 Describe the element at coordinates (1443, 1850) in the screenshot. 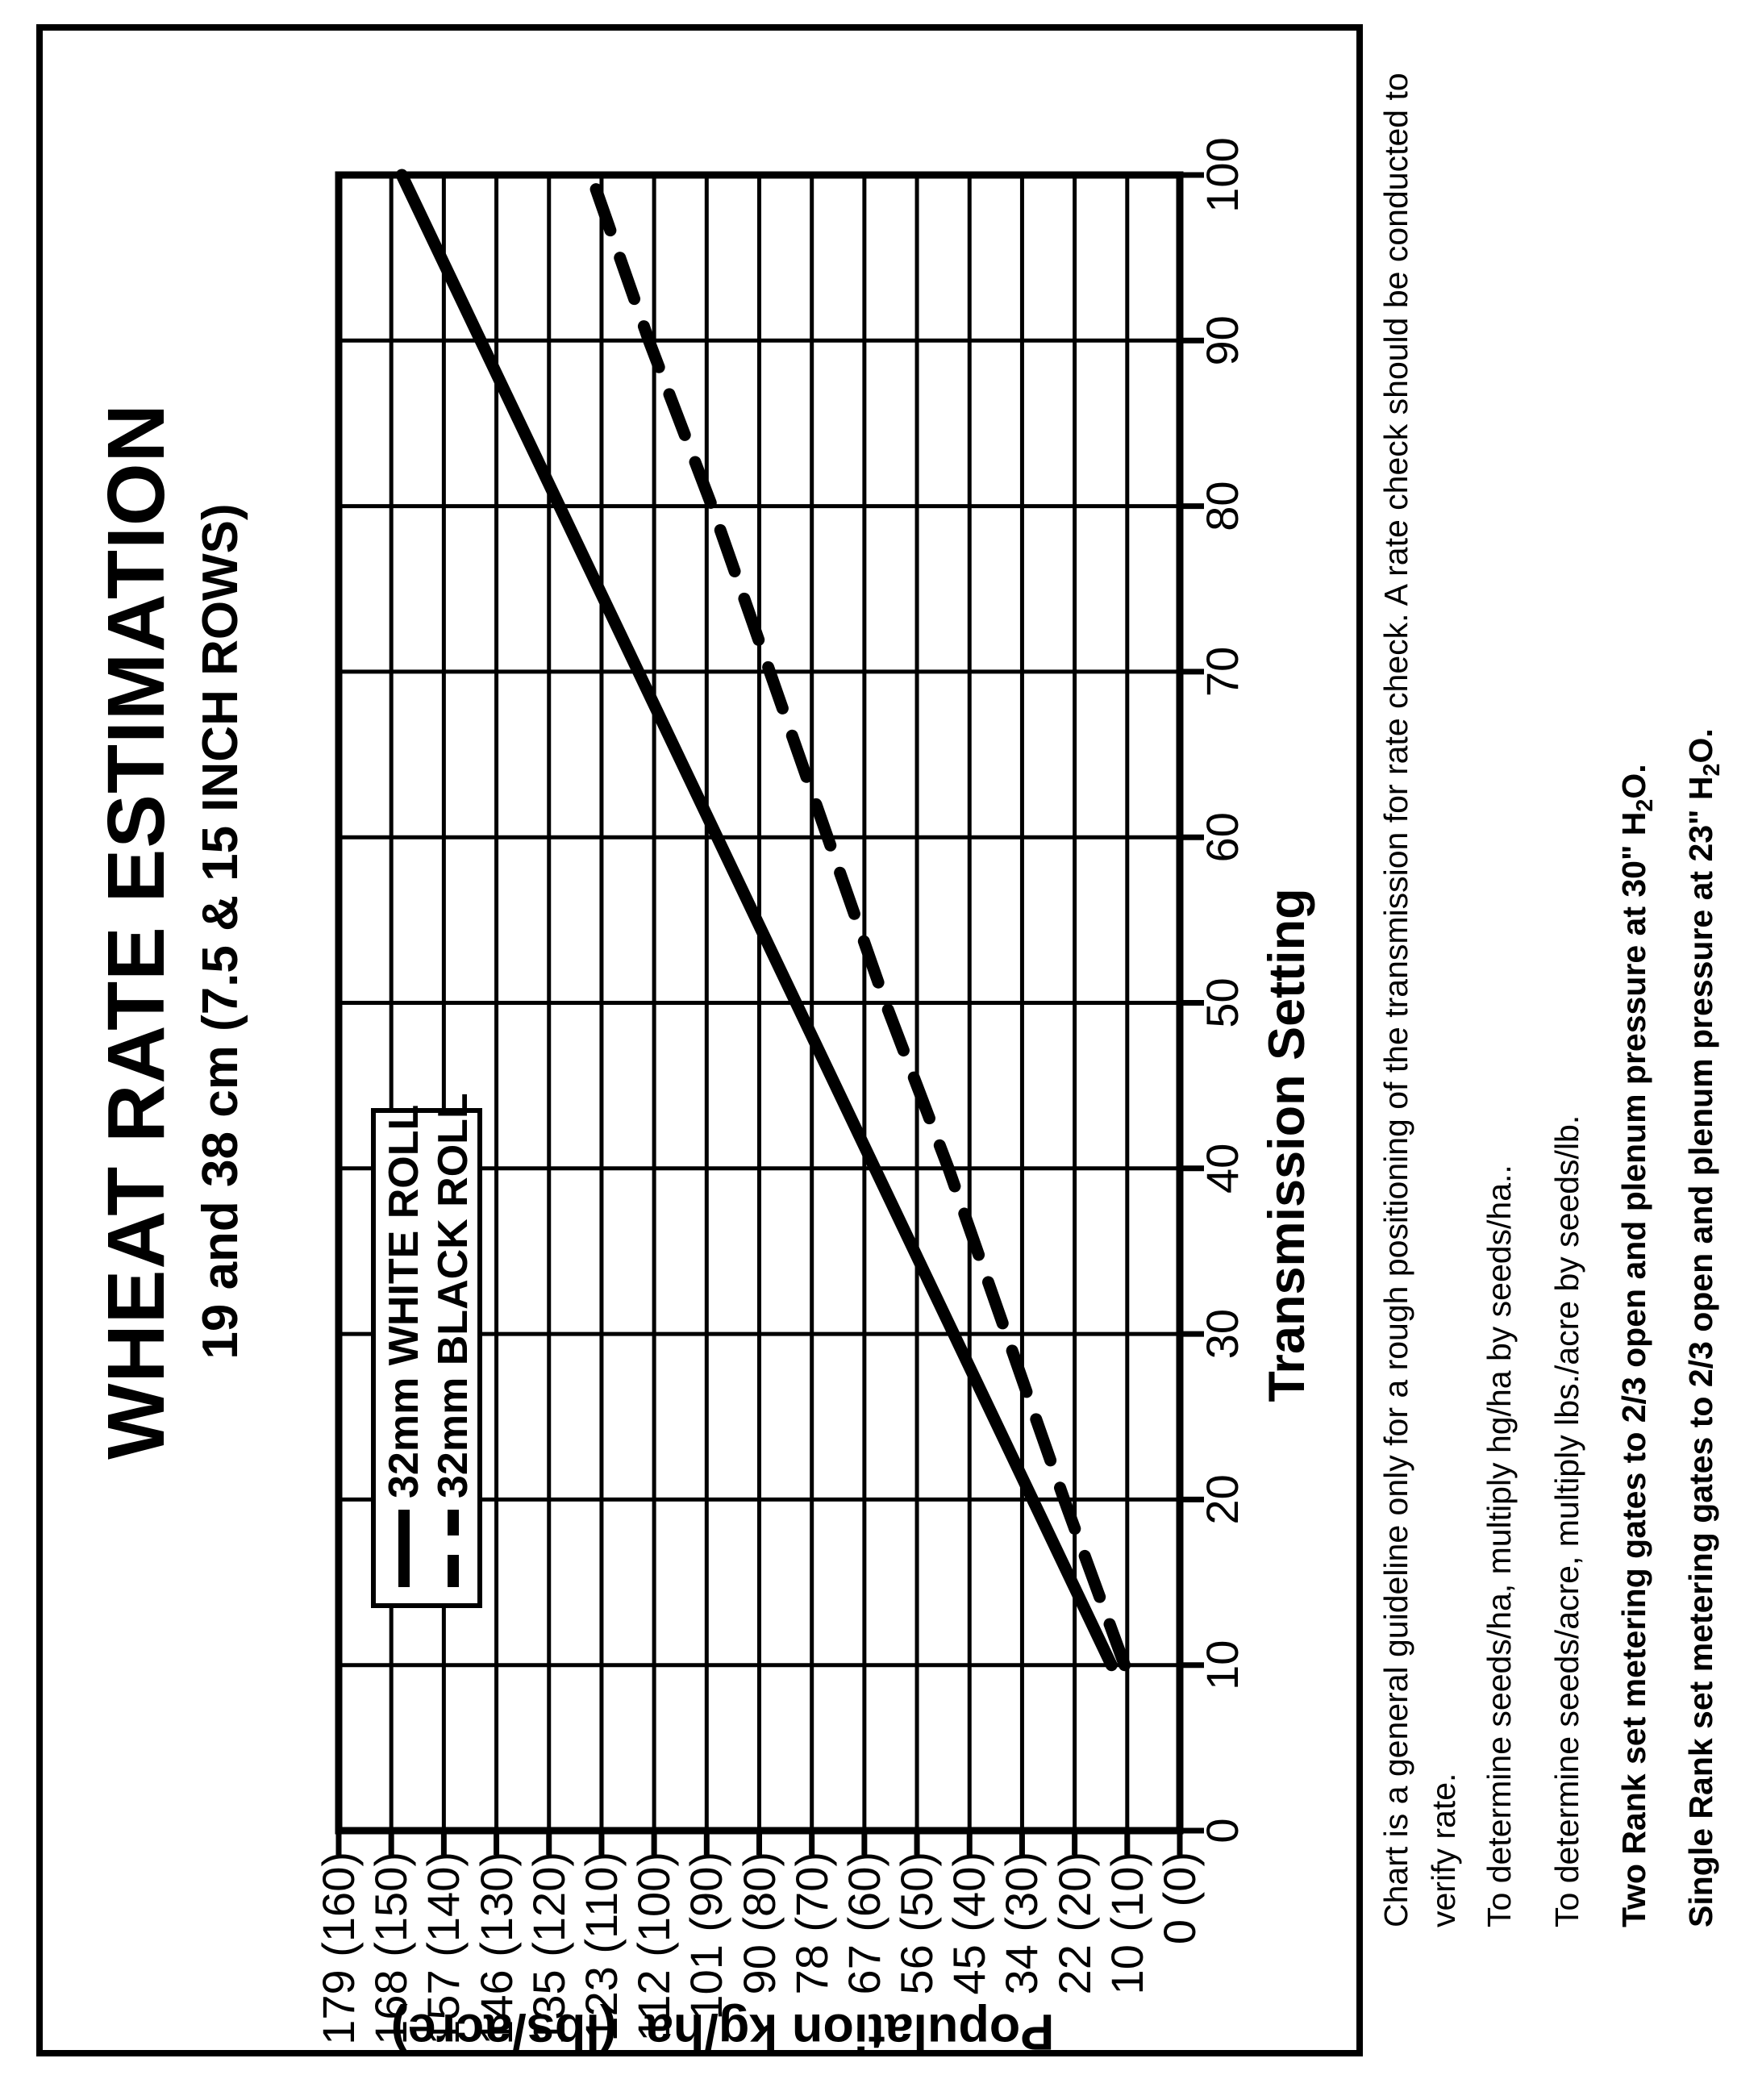

I see `footnote-line: verify rate.` at that location.